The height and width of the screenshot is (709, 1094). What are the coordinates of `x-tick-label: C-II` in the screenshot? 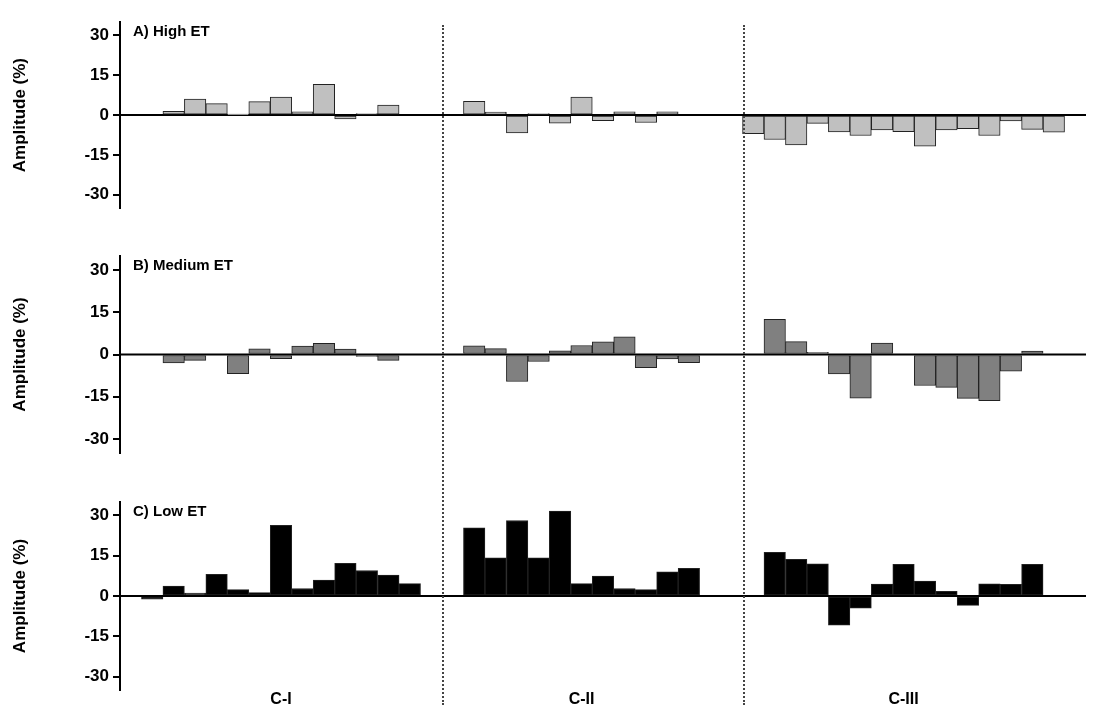 It's located at (581, 699).